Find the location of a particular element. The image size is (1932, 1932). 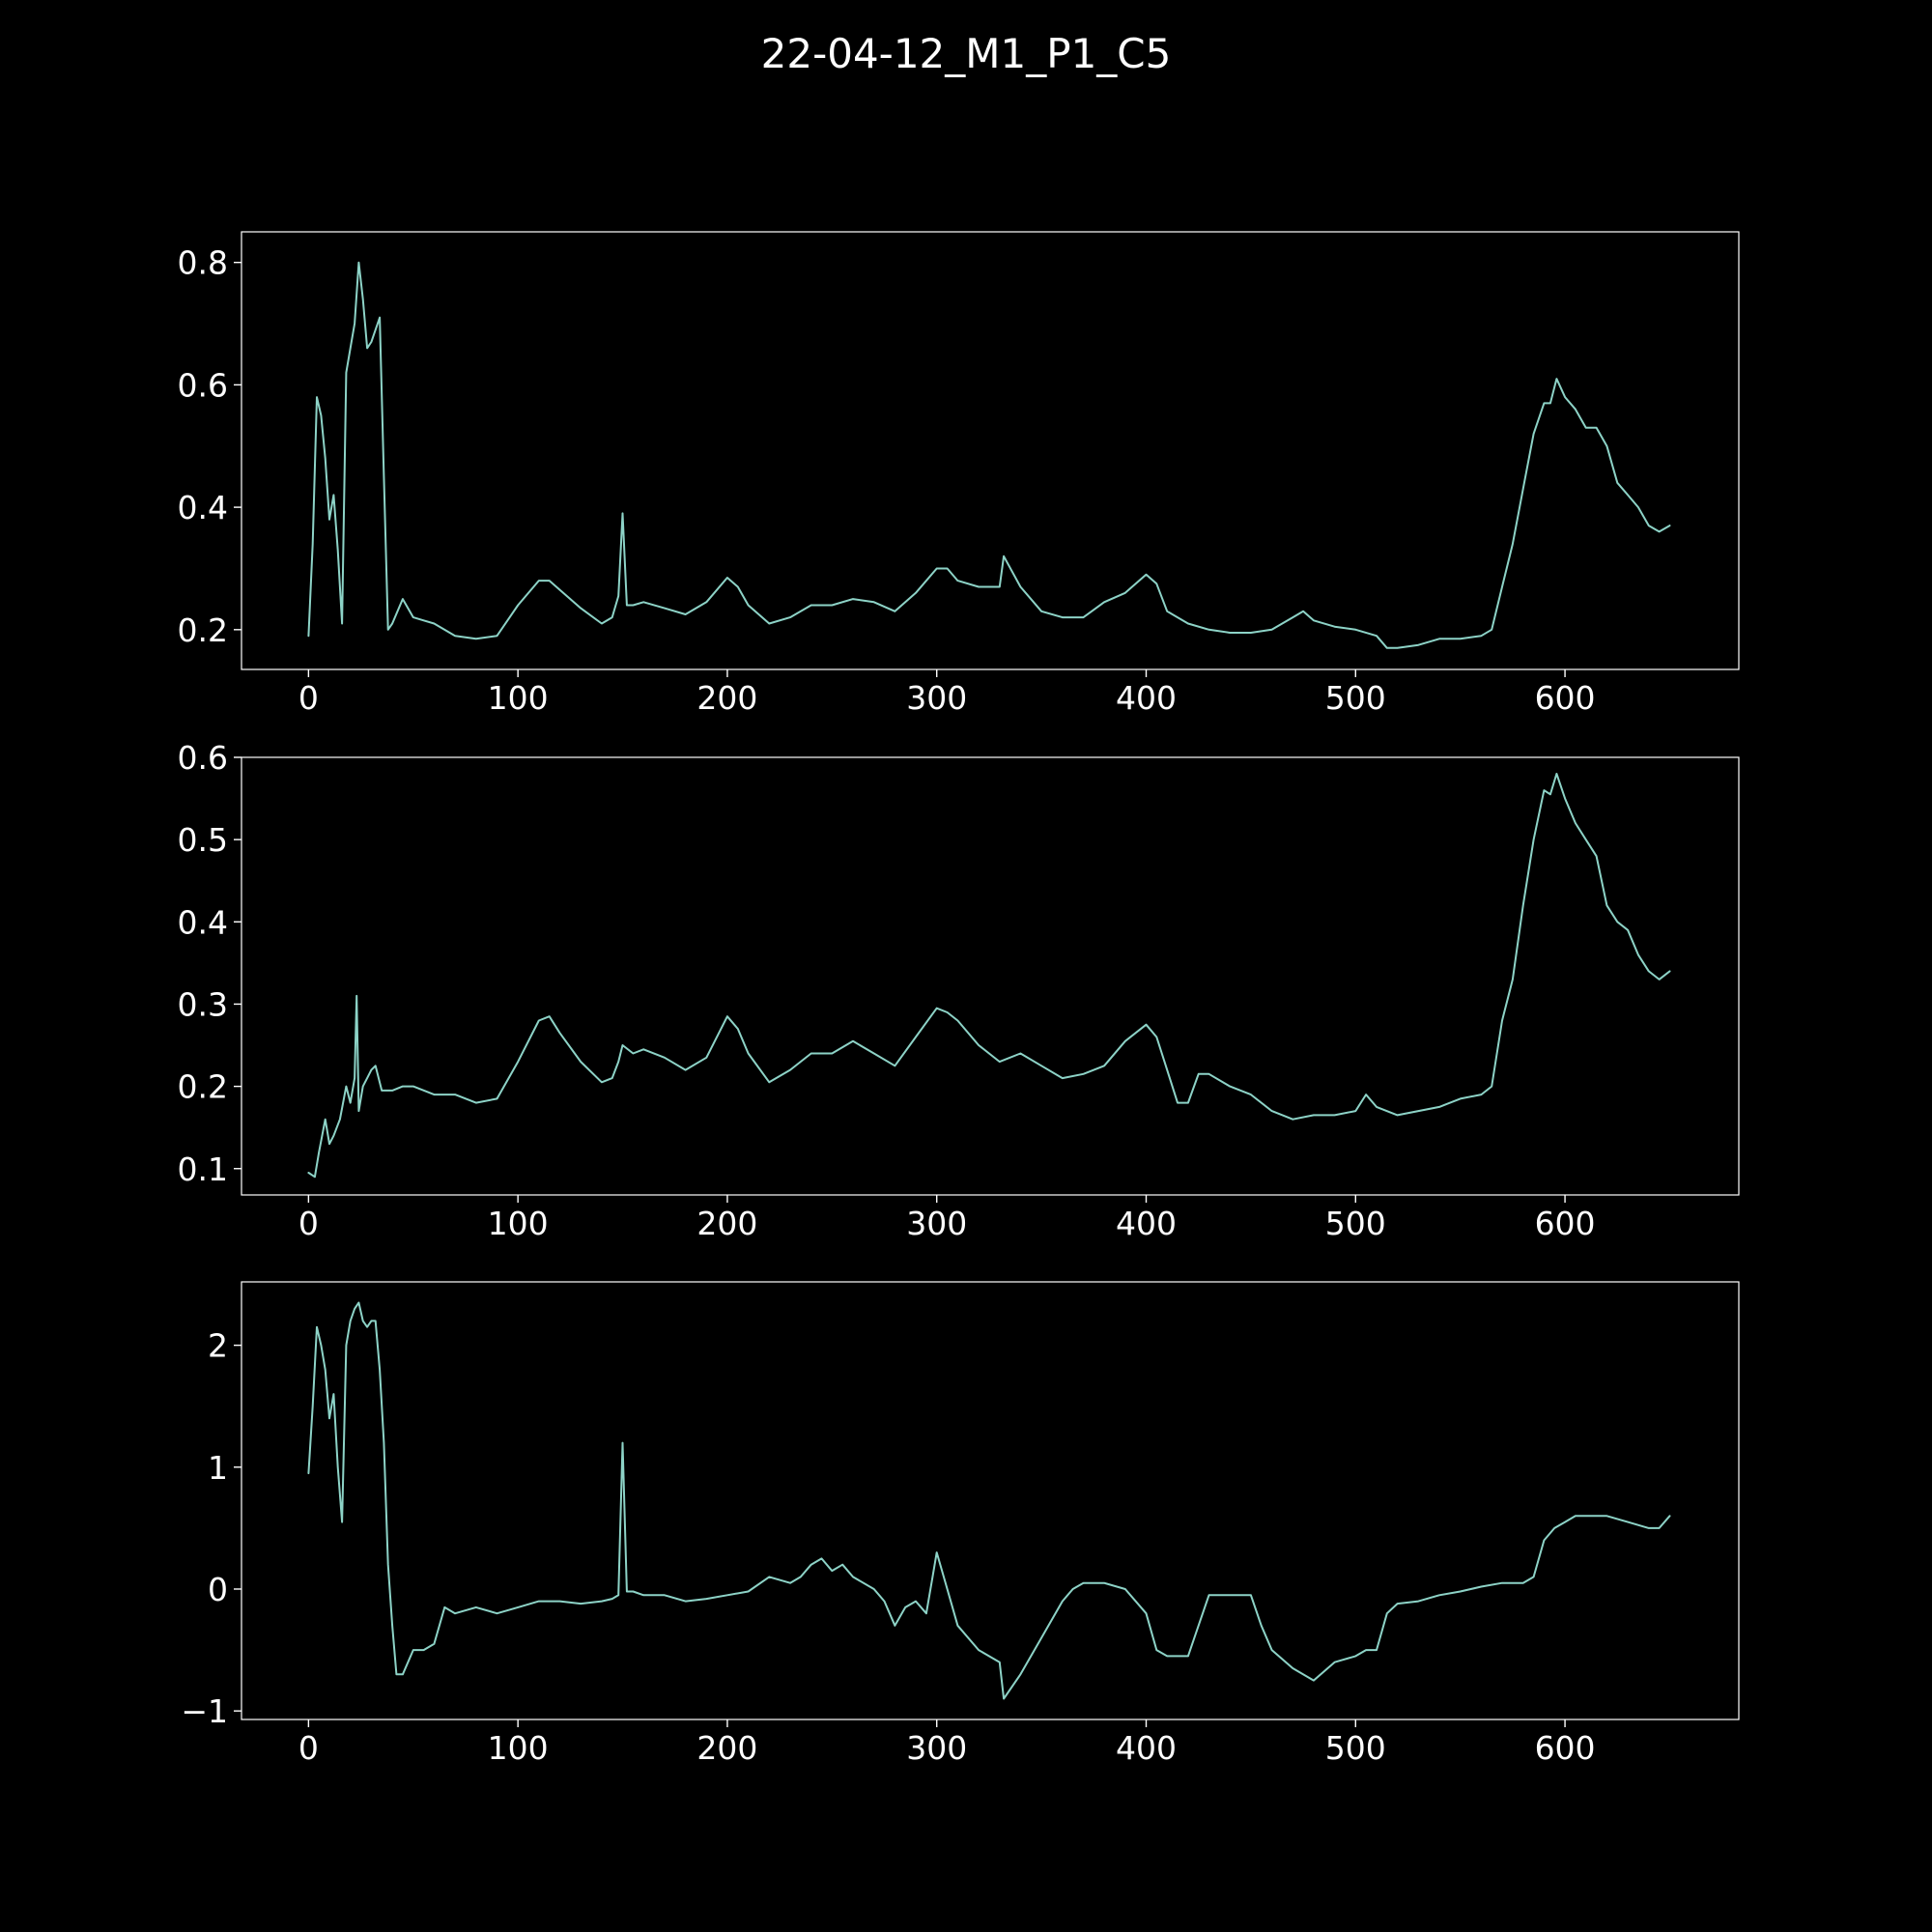

panel-1-xtick-label-1: 100 is located at coordinates (518, 698).